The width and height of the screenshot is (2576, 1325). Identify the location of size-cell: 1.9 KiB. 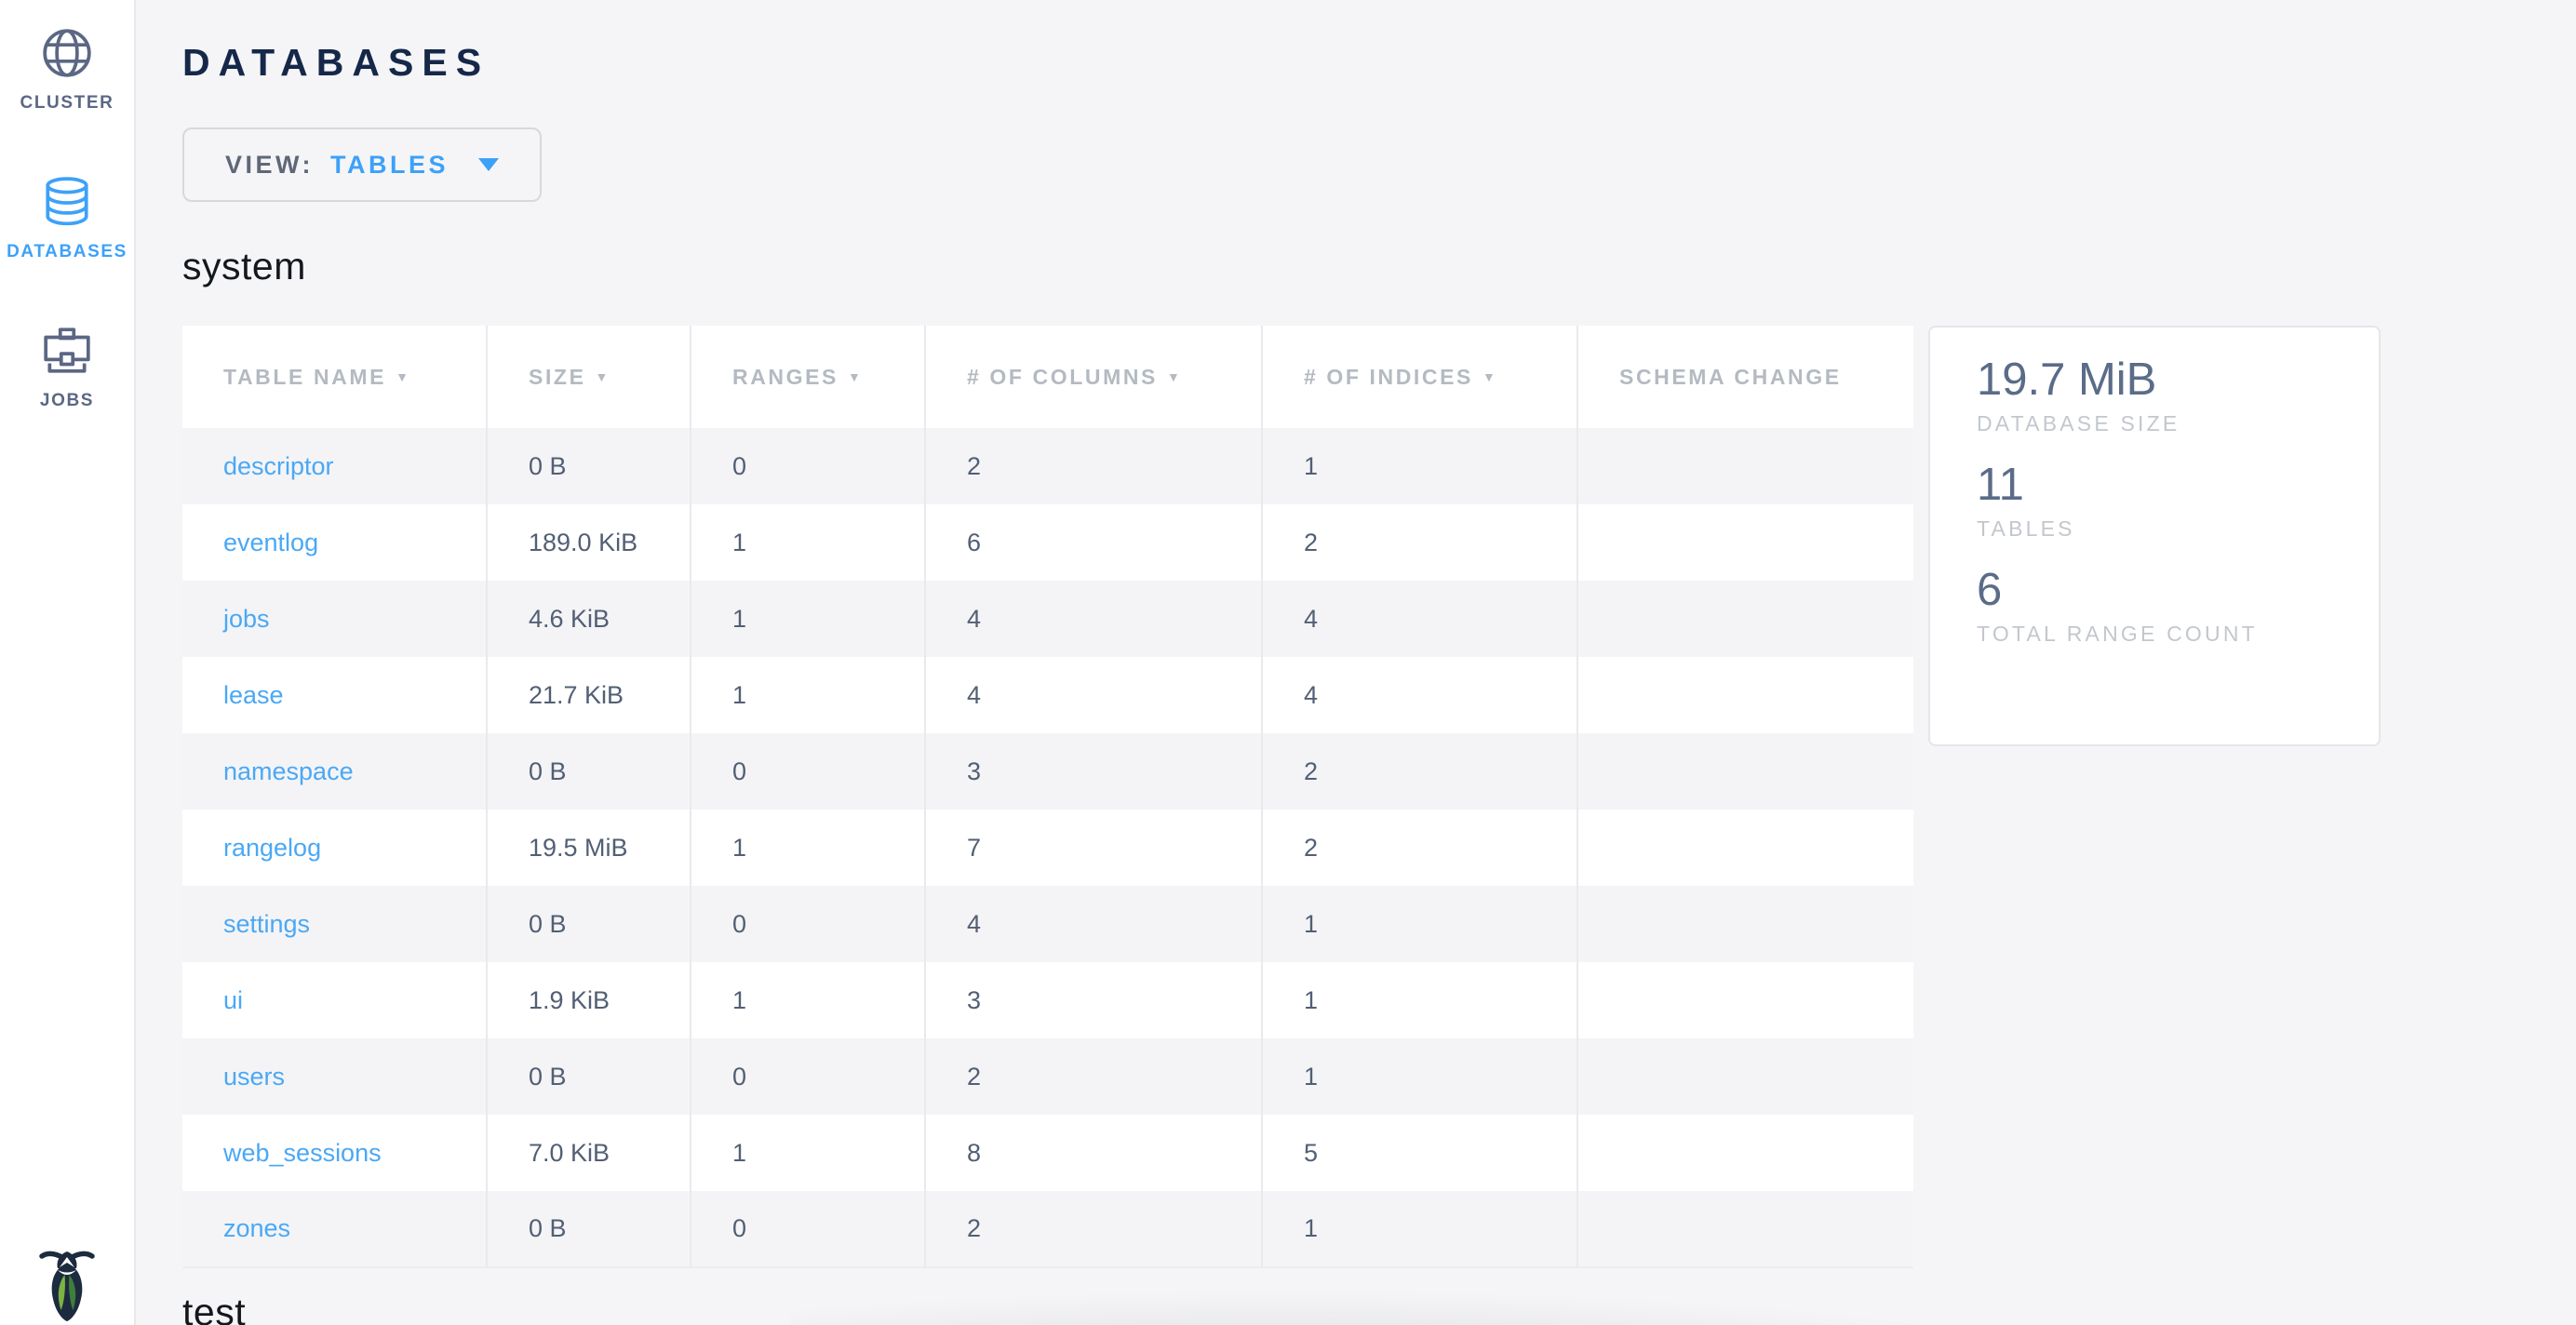
(589, 1000).